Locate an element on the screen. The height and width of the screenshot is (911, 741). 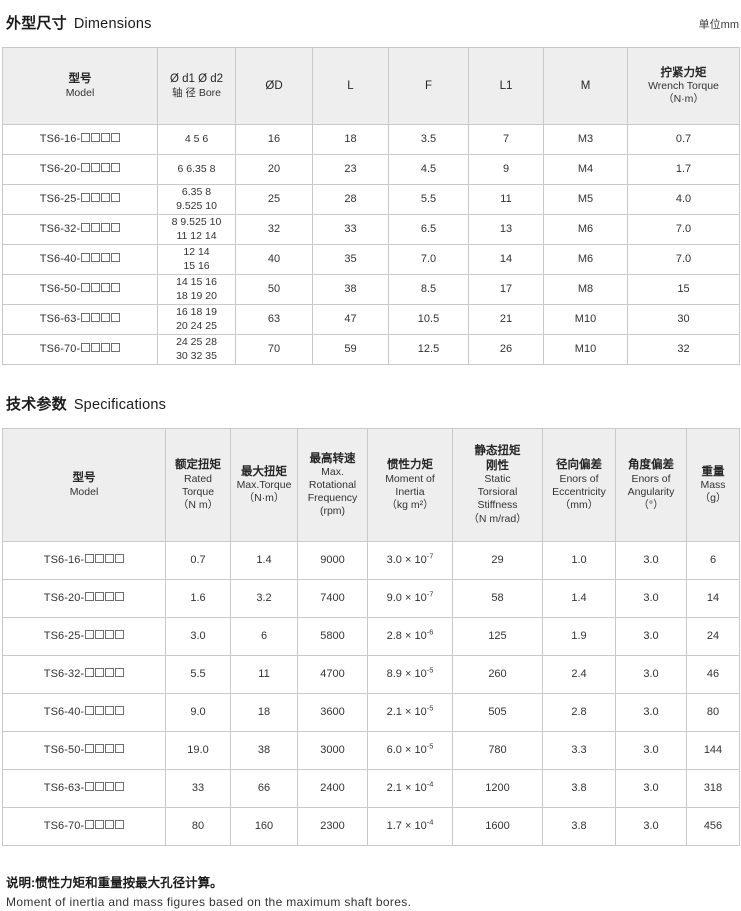
table-row: TS6-50- 19.0 38 3000 6.0 × 10-5 780 3.3 3.0 144 is located at coordinates (371, 750).